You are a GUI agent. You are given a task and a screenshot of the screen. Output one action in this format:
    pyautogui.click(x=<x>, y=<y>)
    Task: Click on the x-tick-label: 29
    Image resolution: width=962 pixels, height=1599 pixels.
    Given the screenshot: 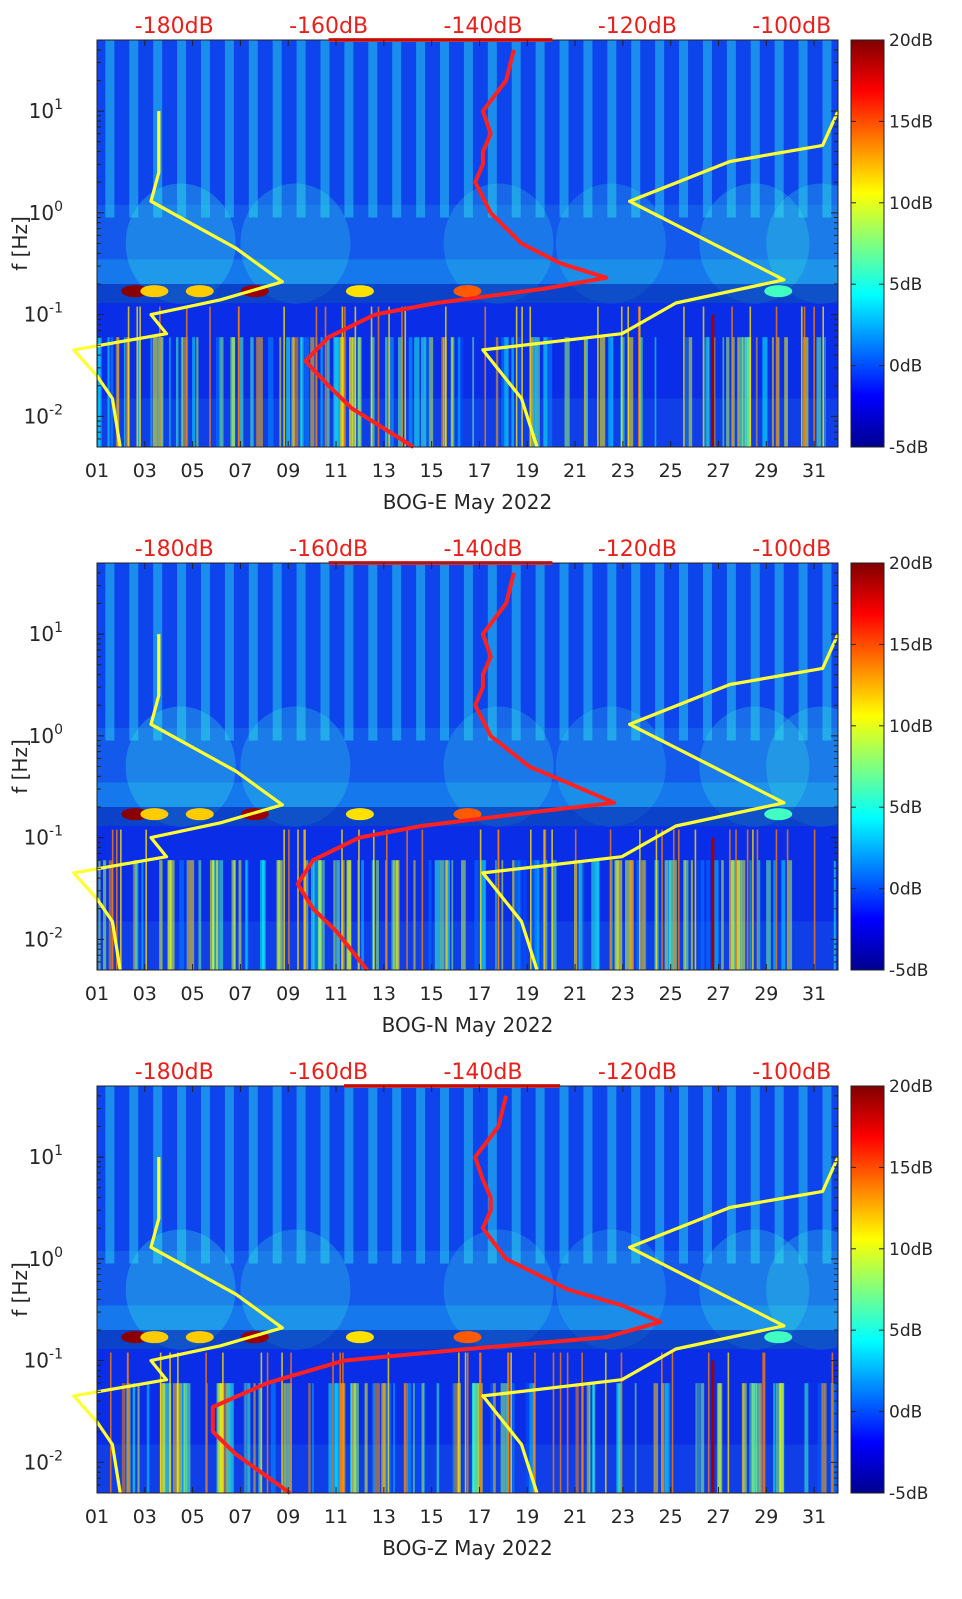 What is the action you would take?
    pyautogui.click(x=766, y=1517)
    